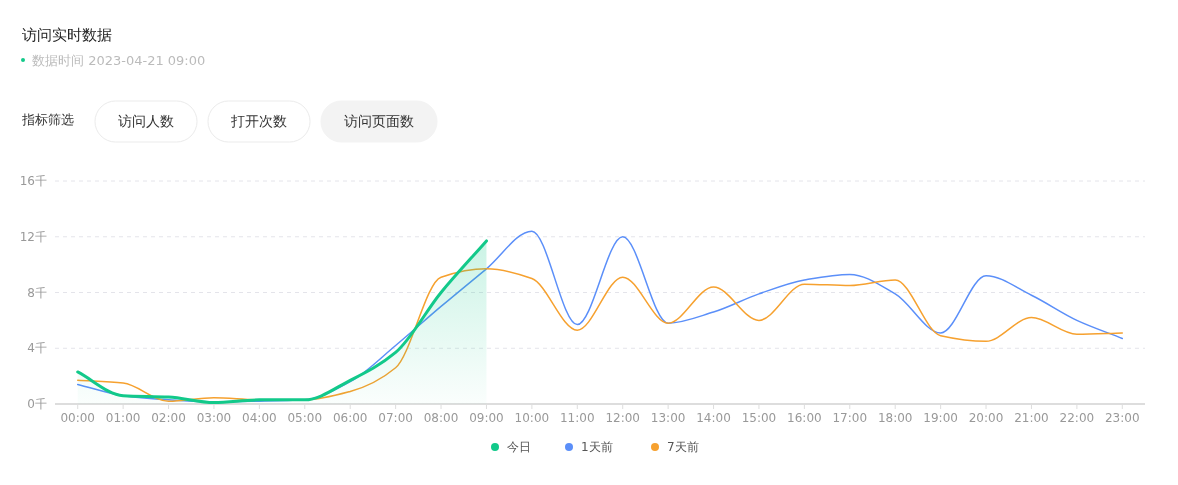  What do you see at coordinates (379, 121) in the screenshot?
I see `text: 访问页面数` at bounding box center [379, 121].